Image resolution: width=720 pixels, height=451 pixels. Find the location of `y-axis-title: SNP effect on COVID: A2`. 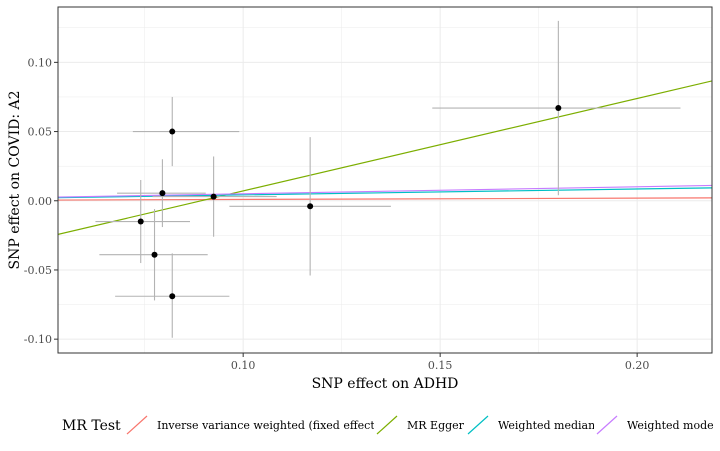

y-axis-title: SNP effect on COVID: A2 is located at coordinates (15, 179).